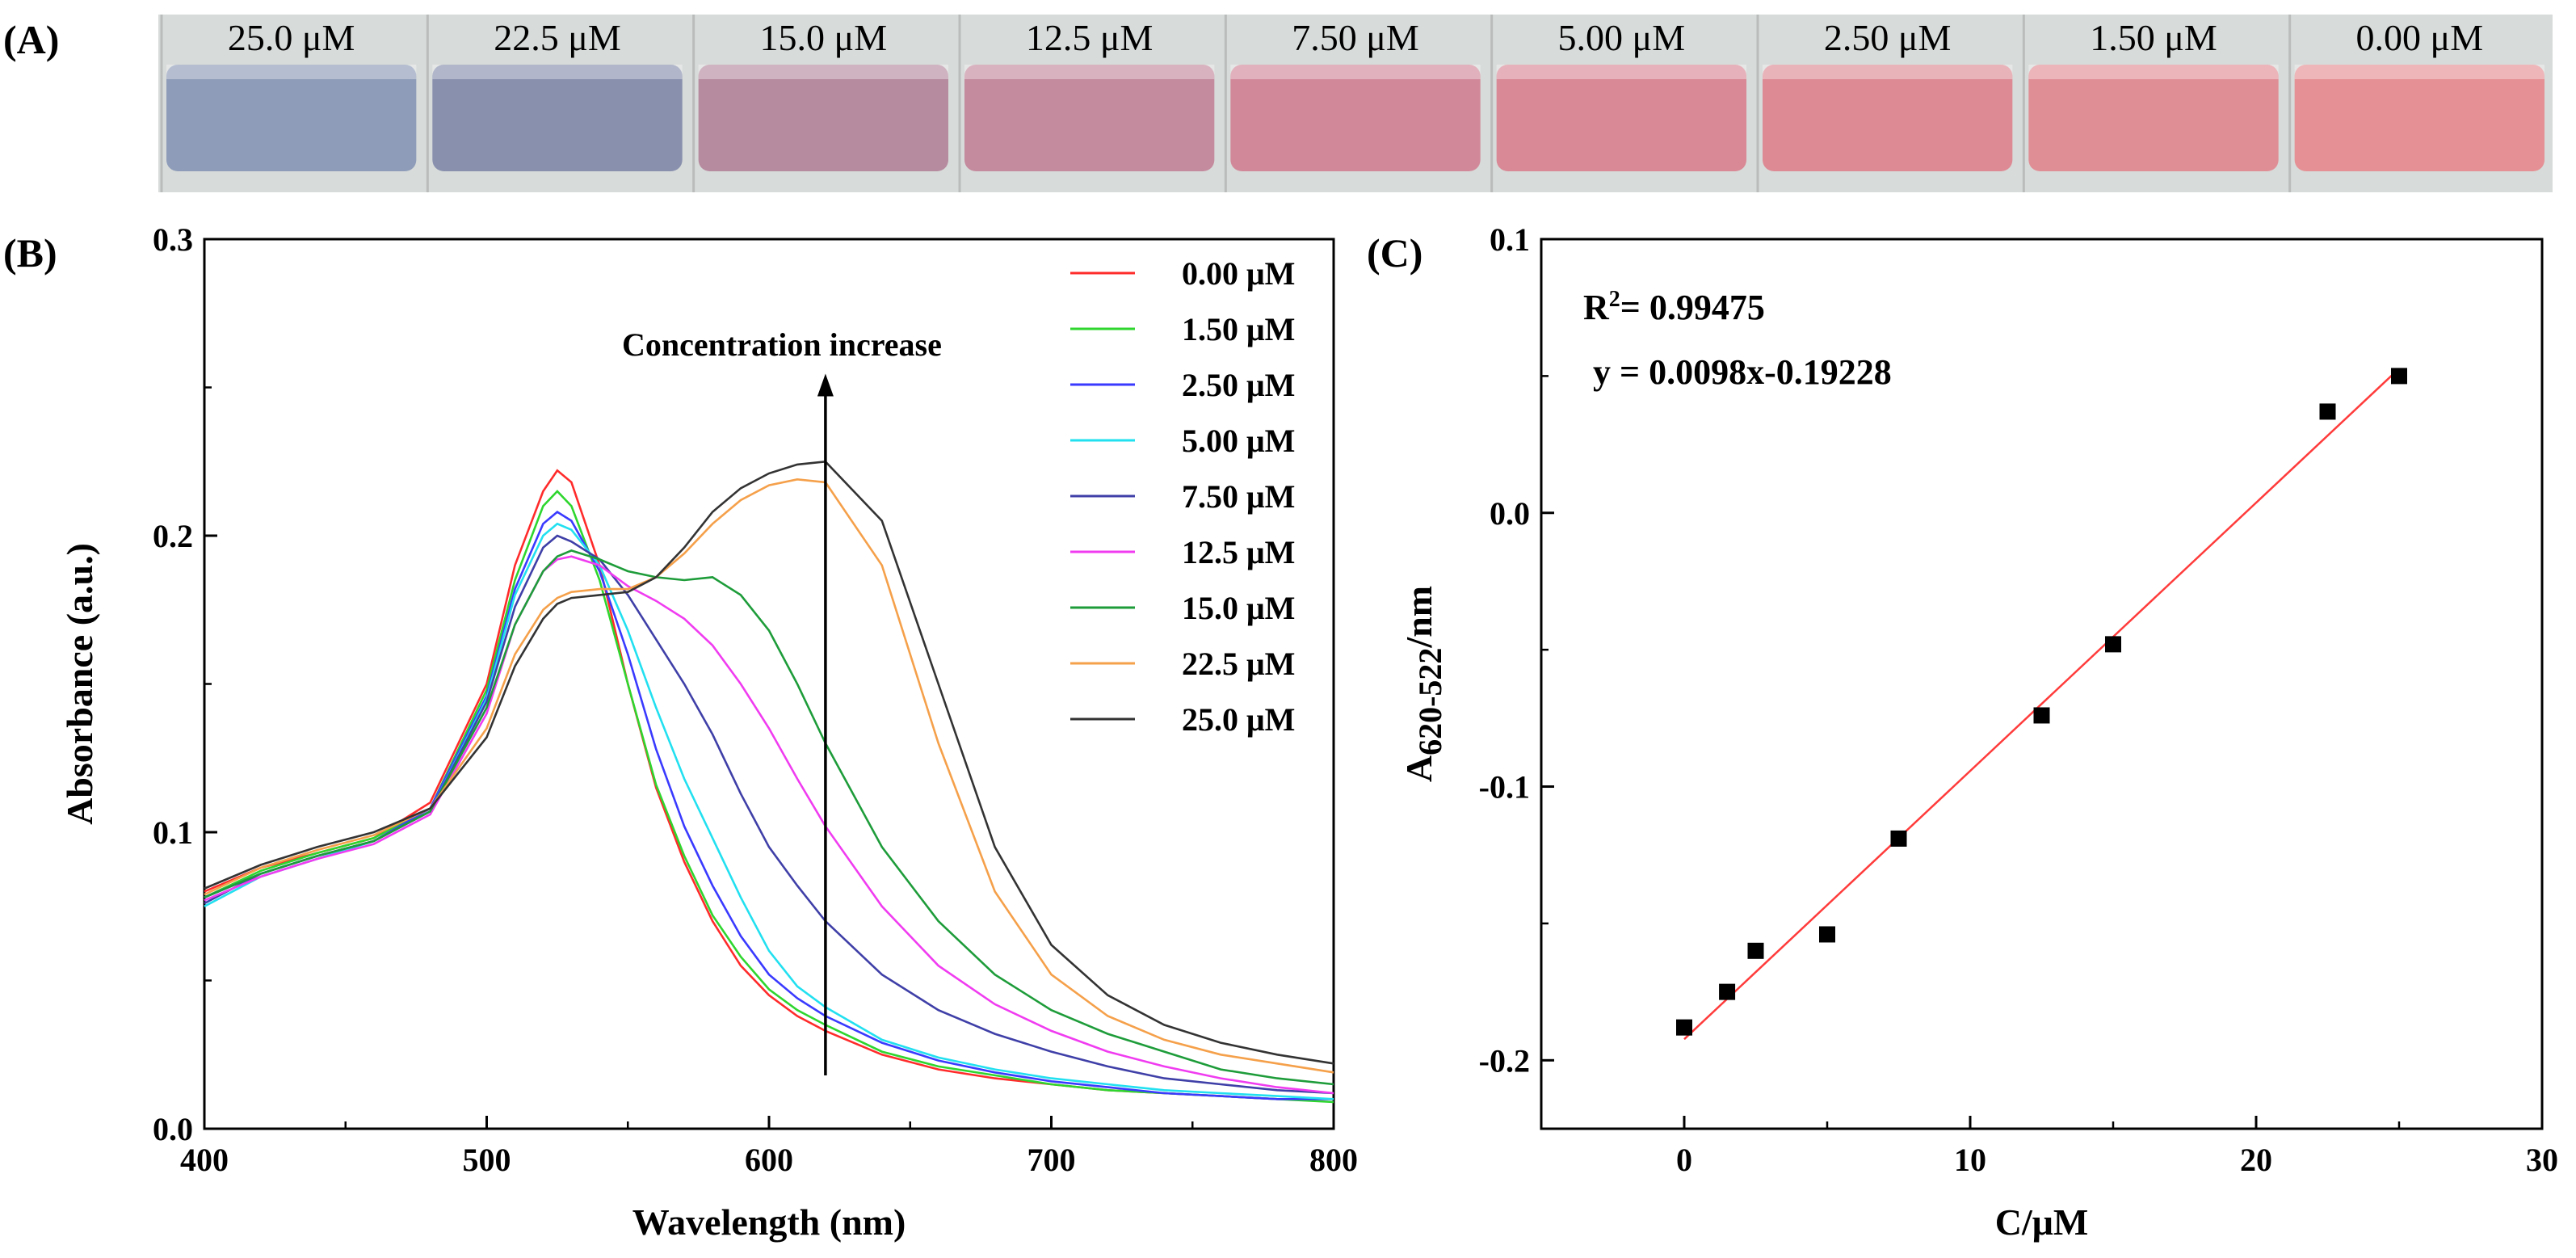 This screenshot has width=2576, height=1258. Describe the element at coordinates (1090, 37) in the screenshot. I see `vial-label: 12.5 μM` at that location.